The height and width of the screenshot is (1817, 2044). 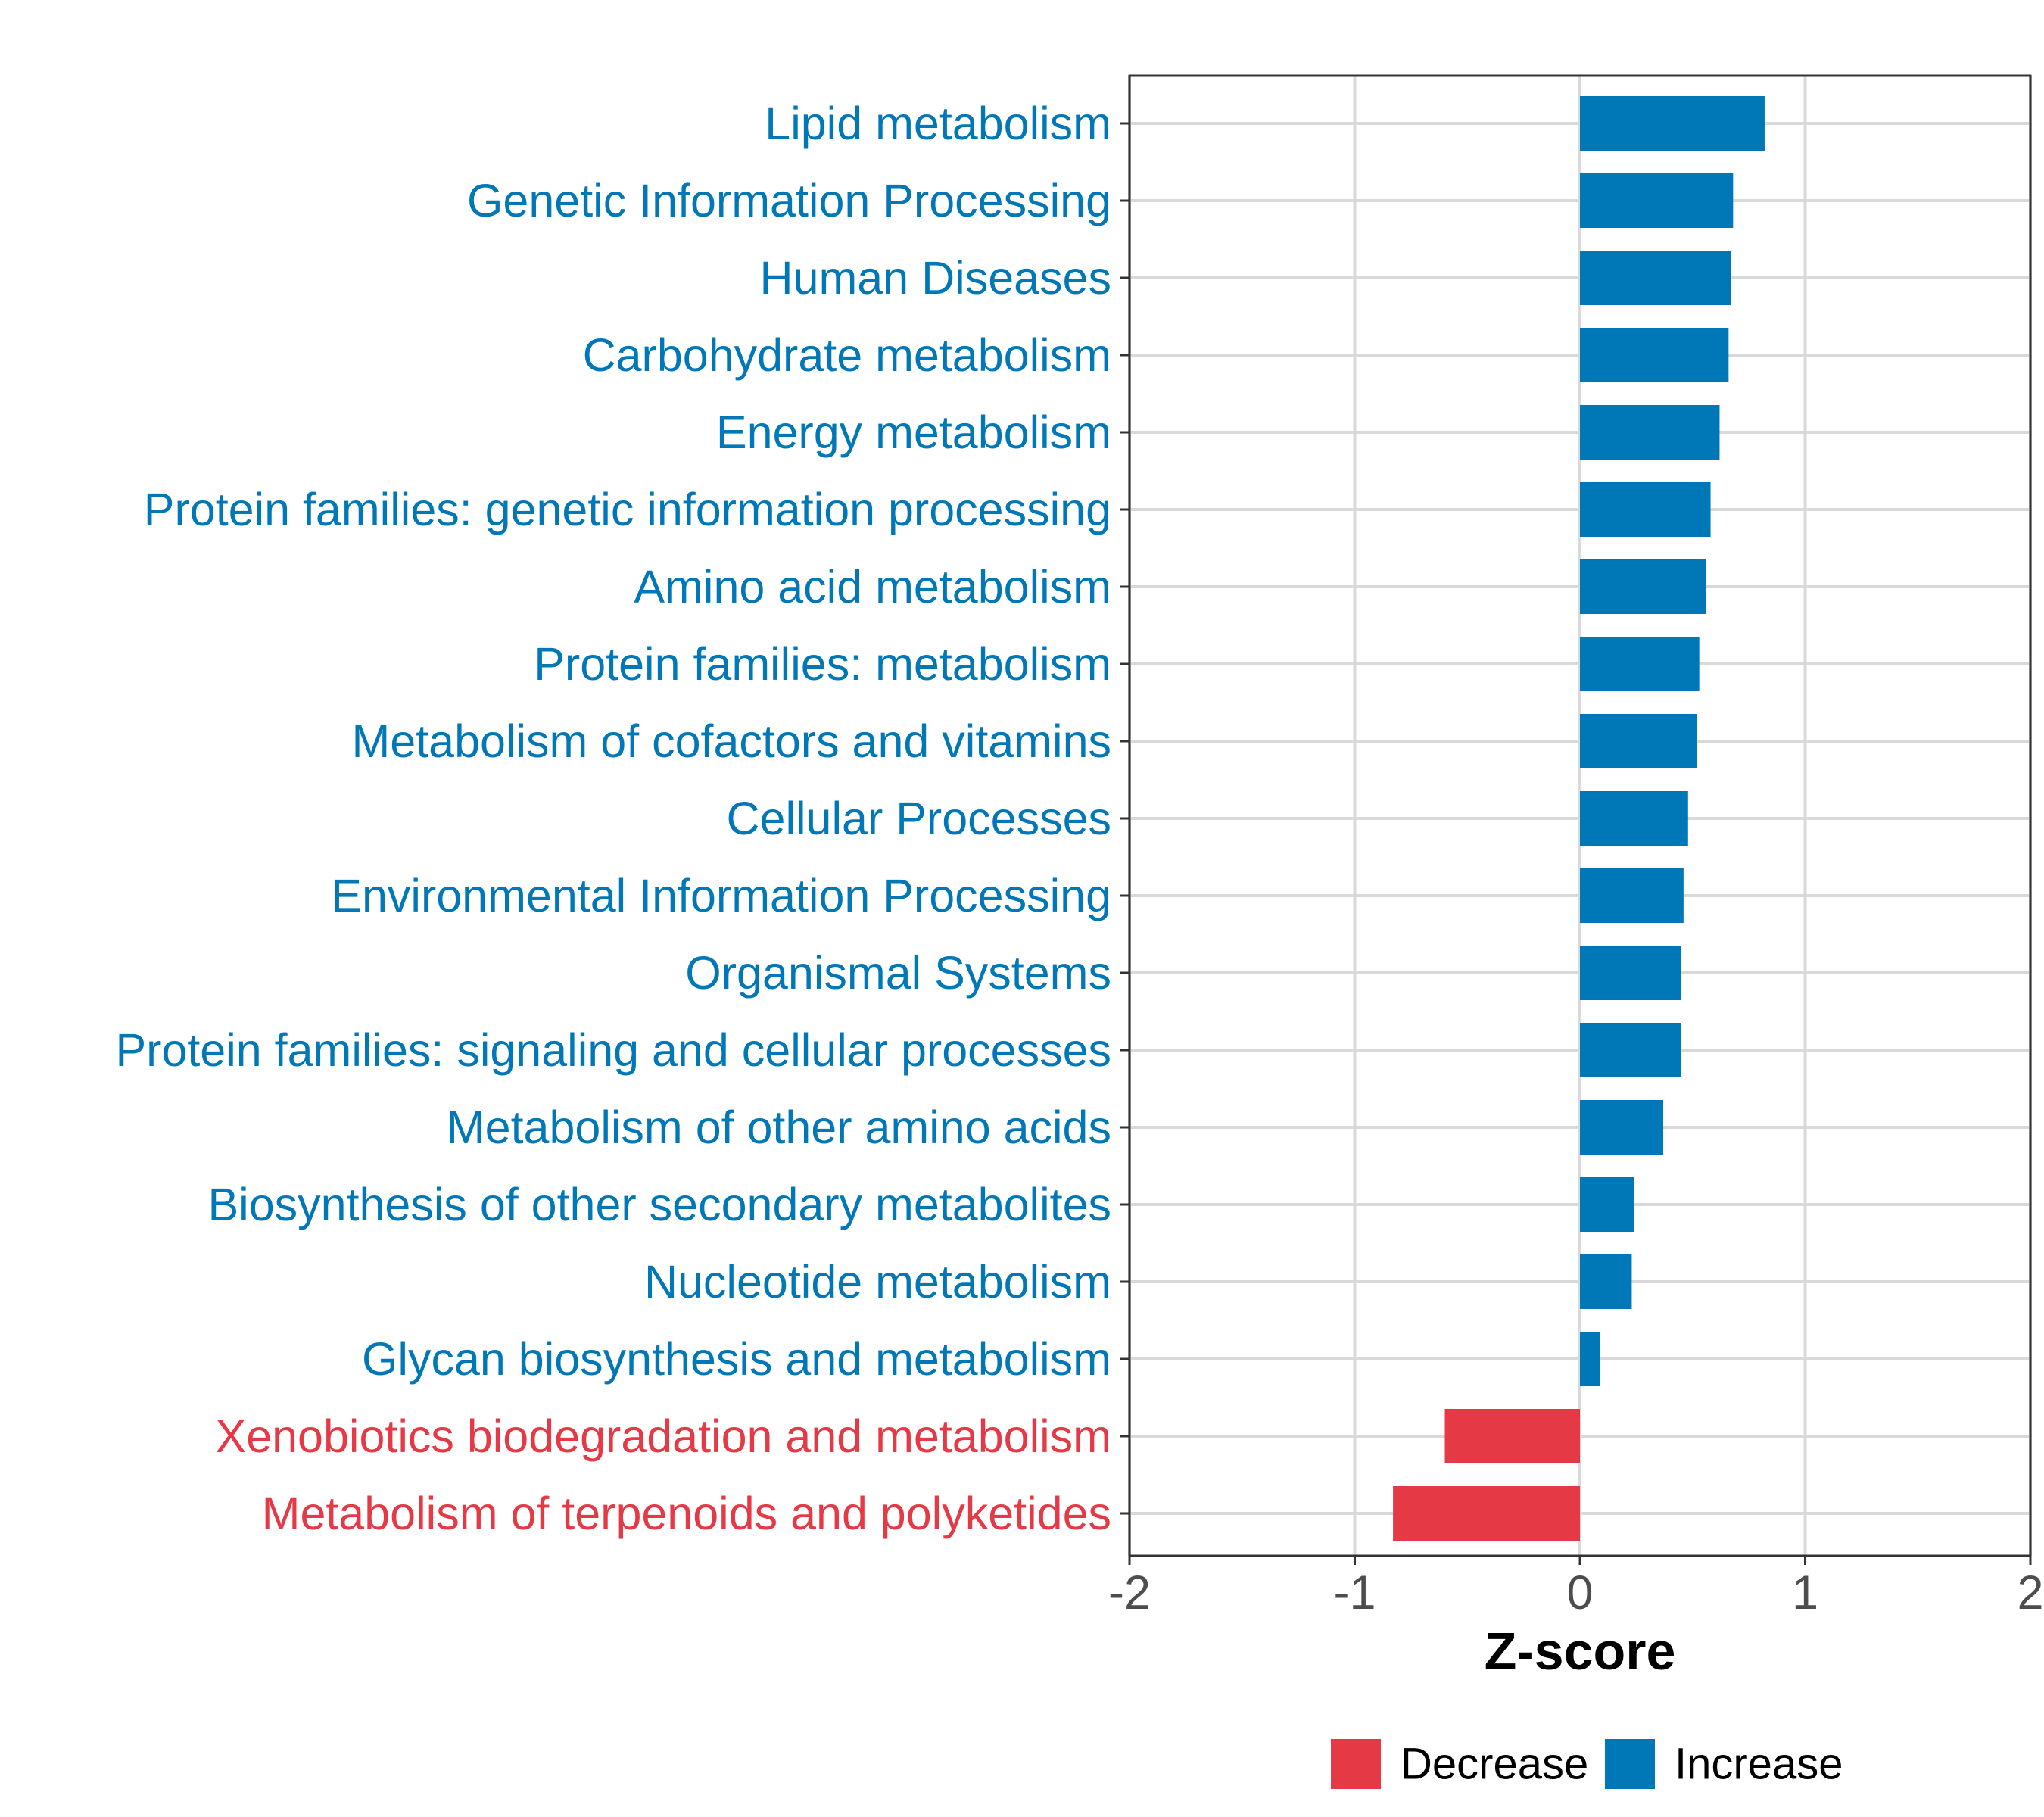 What do you see at coordinates (721, 895) in the screenshot?
I see `category-label: Environmental Information Processing` at bounding box center [721, 895].